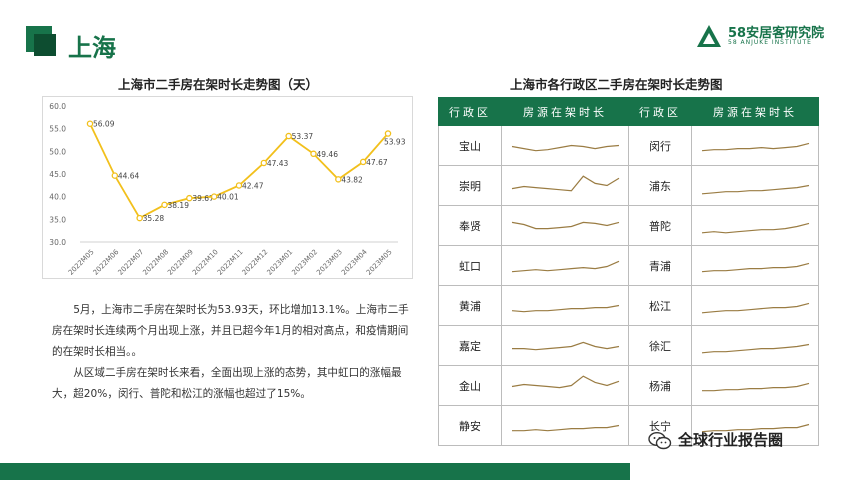 The width and height of the screenshot is (853, 480). What do you see at coordinates (660, 265) in the screenshot?
I see `district-name: 青浦` at bounding box center [660, 265].